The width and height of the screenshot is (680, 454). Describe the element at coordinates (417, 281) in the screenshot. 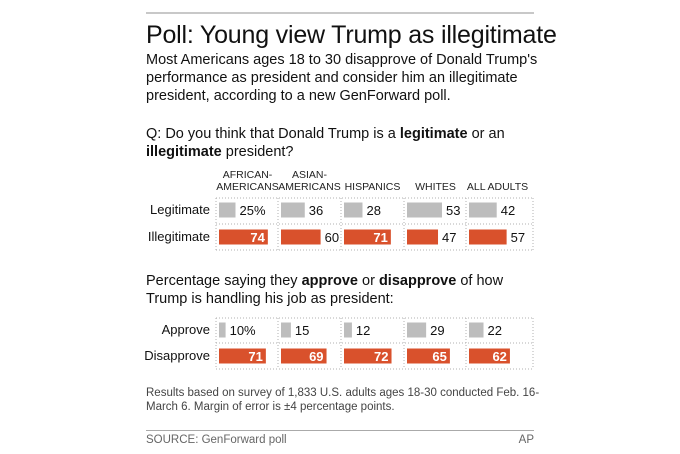

I see `q2-bold-disapprove: disapprove` at that location.